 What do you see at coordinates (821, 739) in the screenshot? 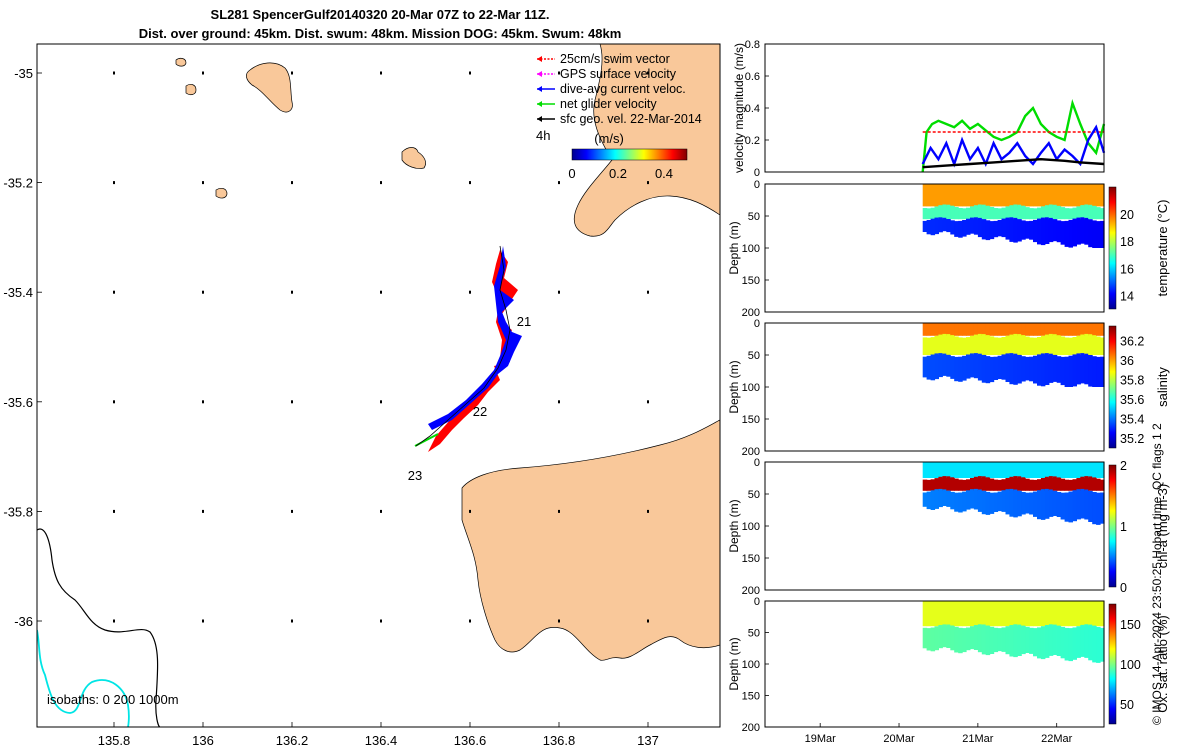
I see `x-tick-label: 19Mar` at bounding box center [821, 739].